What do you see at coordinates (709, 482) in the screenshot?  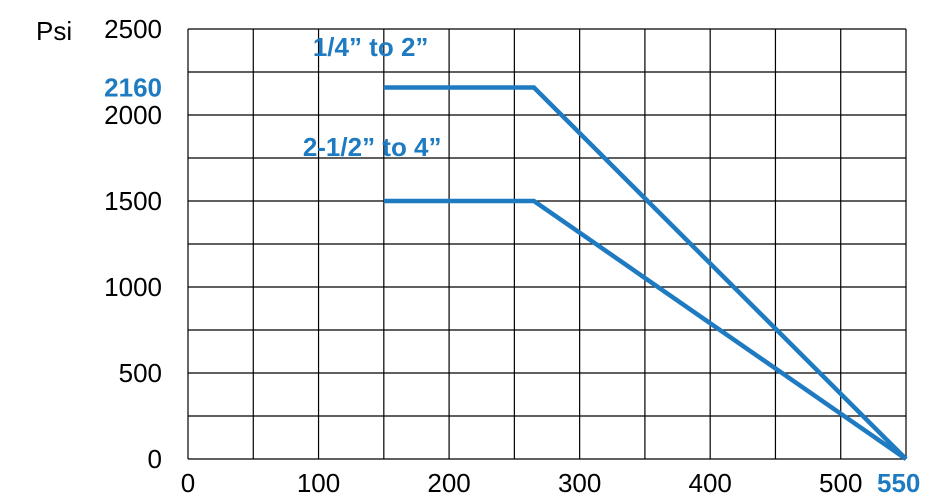 I see `x-tick-label: 400` at bounding box center [709, 482].